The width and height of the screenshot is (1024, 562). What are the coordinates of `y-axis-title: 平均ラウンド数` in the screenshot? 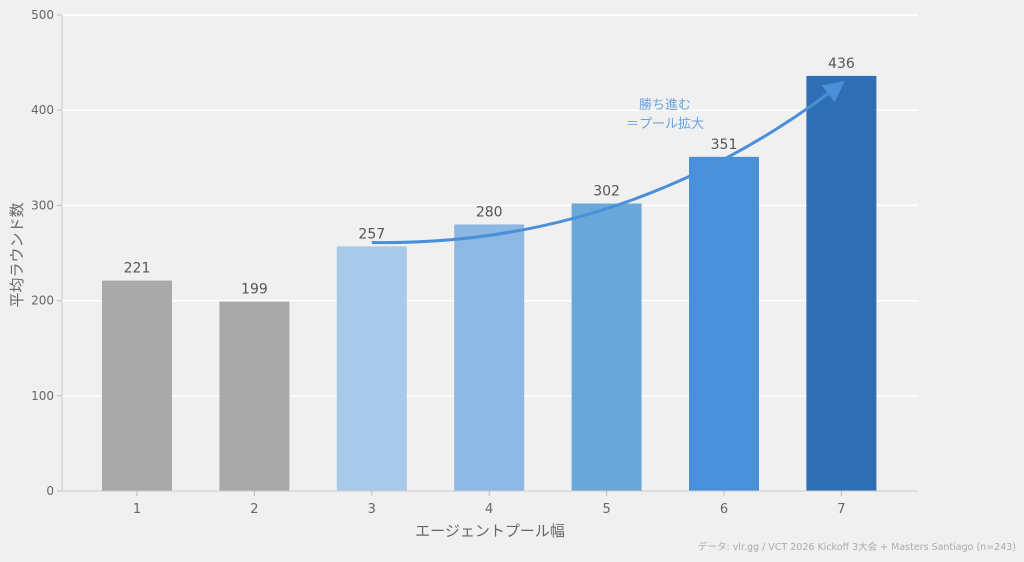 It's located at (17, 254).